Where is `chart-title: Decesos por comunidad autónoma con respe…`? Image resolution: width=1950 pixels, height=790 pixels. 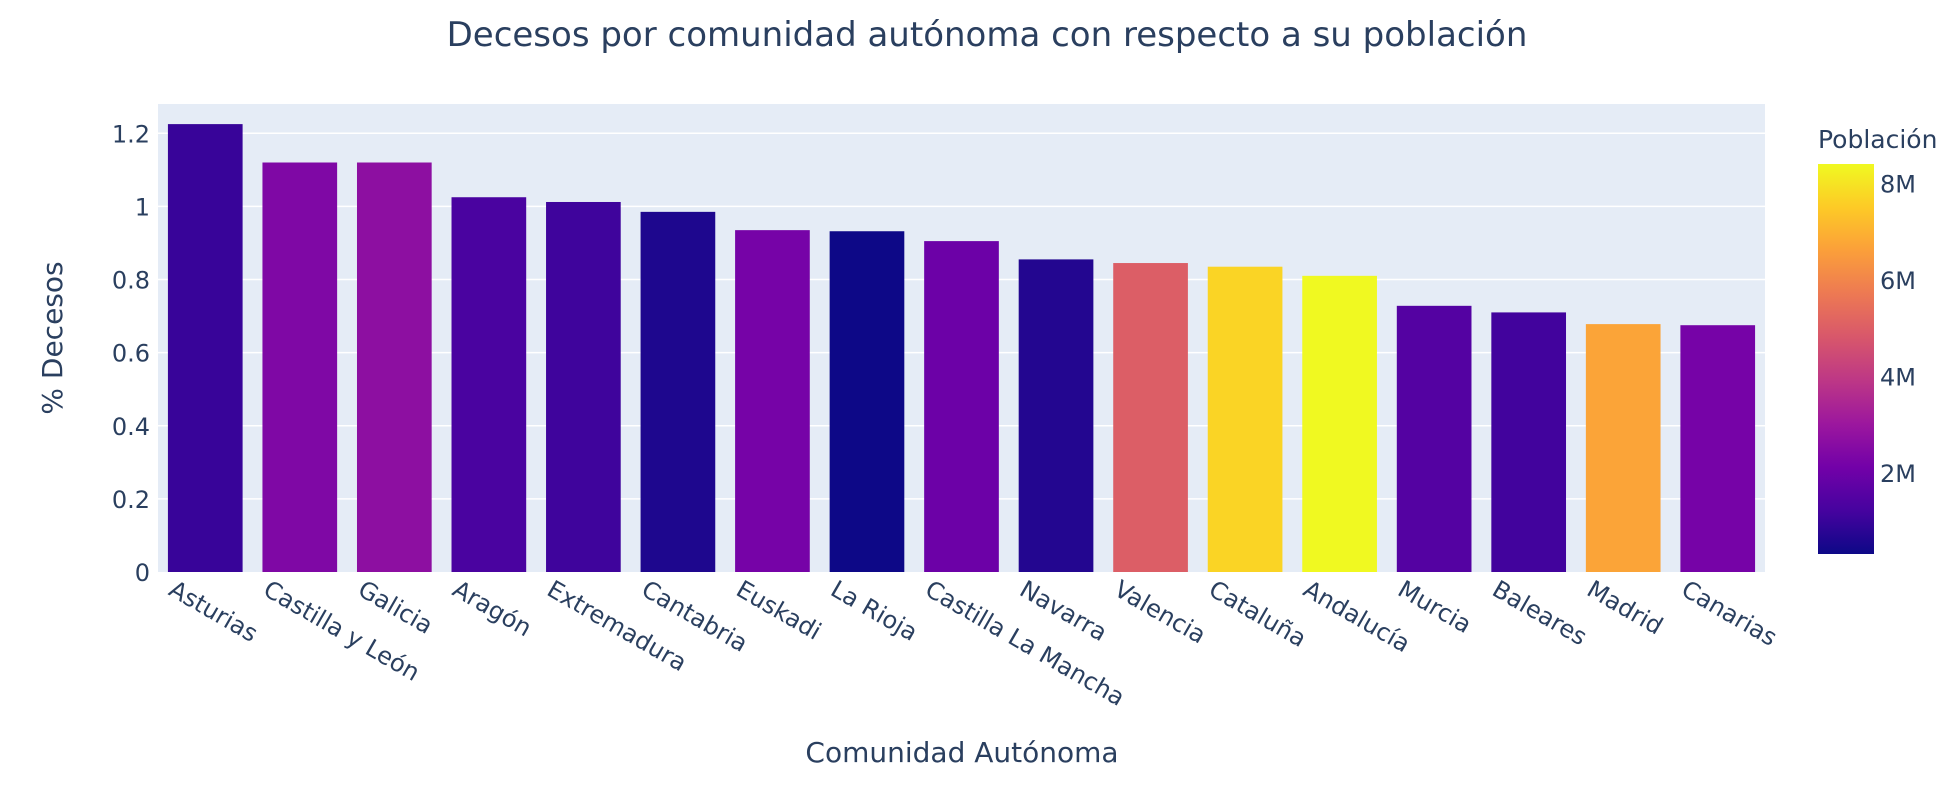 chart-title: Decesos por comunidad autónoma con respe… is located at coordinates (987, 35).